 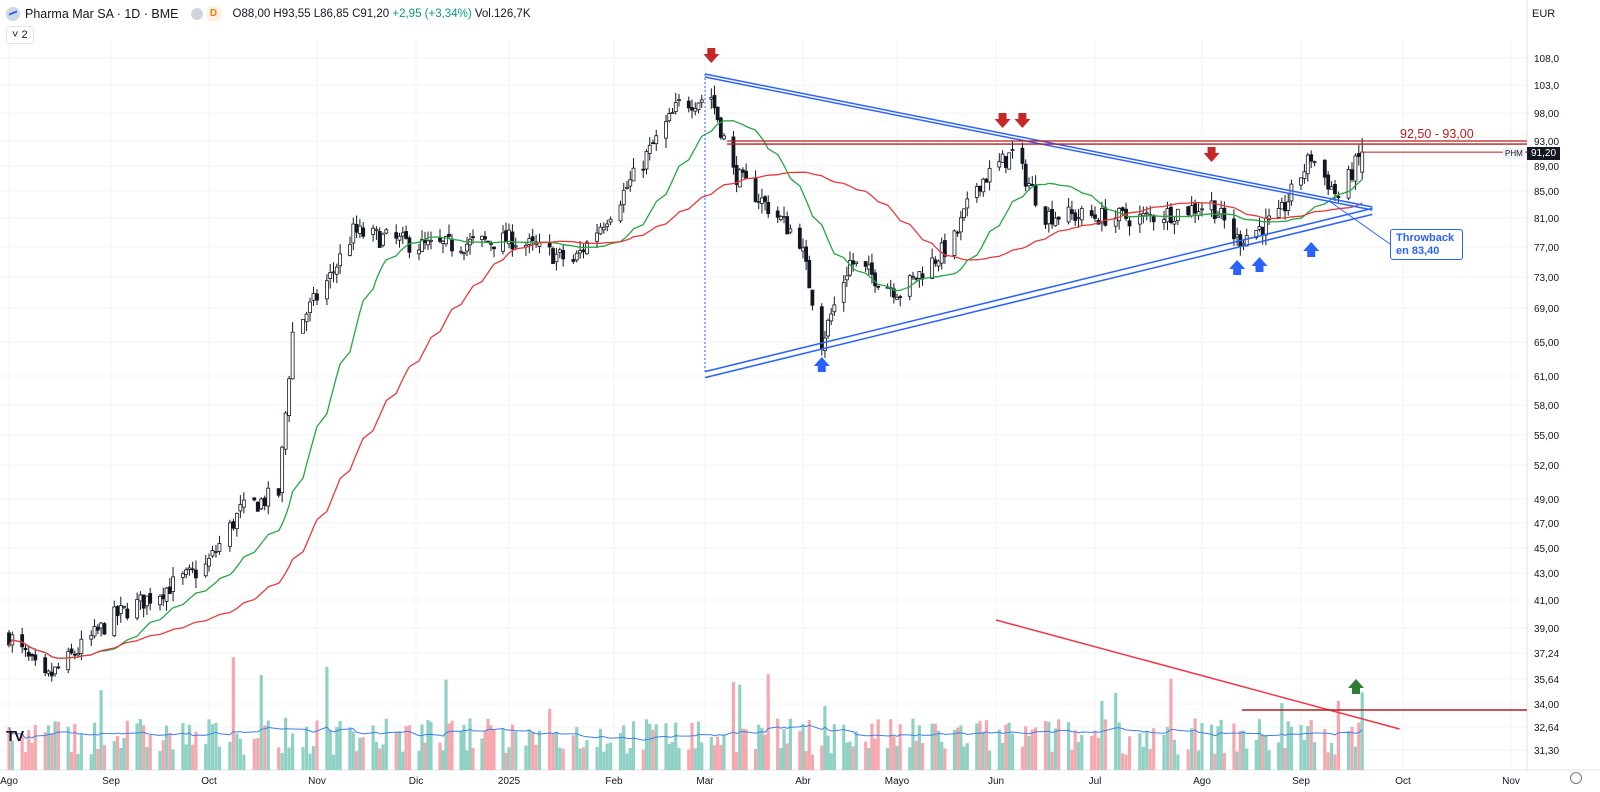 I want to click on time-tick-label: Ago, so click(x=9, y=781).